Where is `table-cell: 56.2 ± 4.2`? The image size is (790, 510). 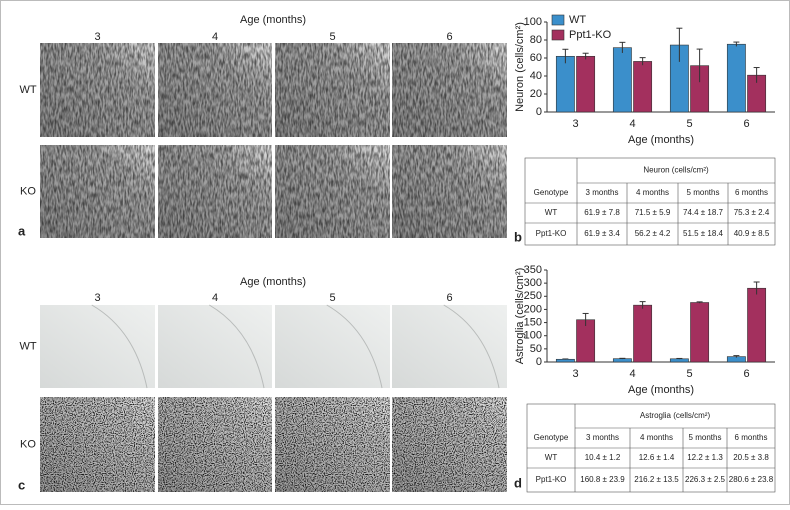 table-cell: 56.2 ± 4.2 is located at coordinates (653, 233).